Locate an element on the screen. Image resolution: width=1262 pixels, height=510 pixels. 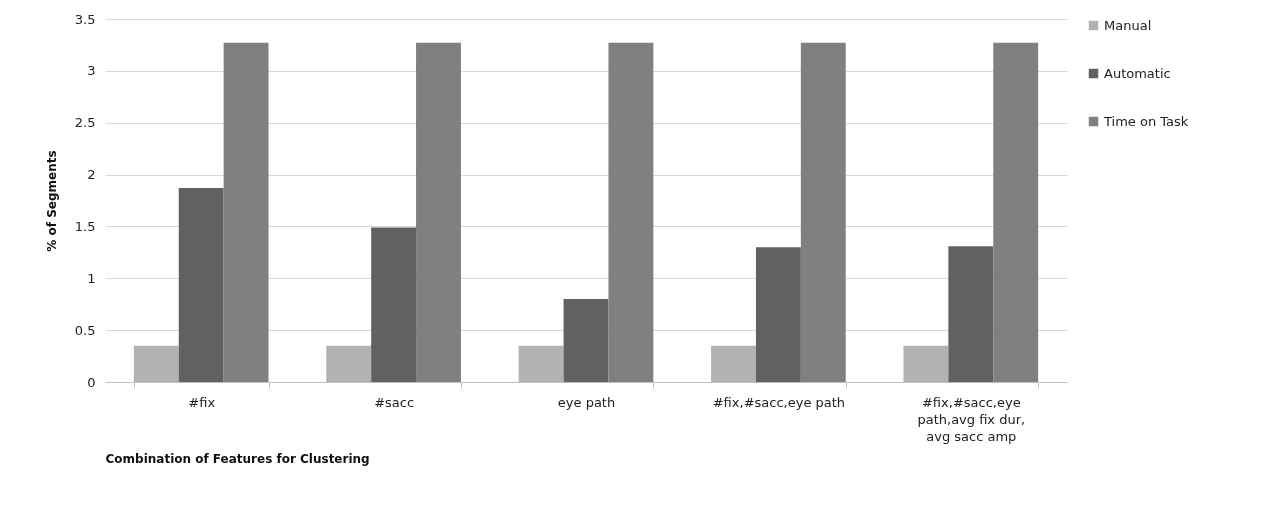
y-tick-label: 0.5 is located at coordinates (85, 330).